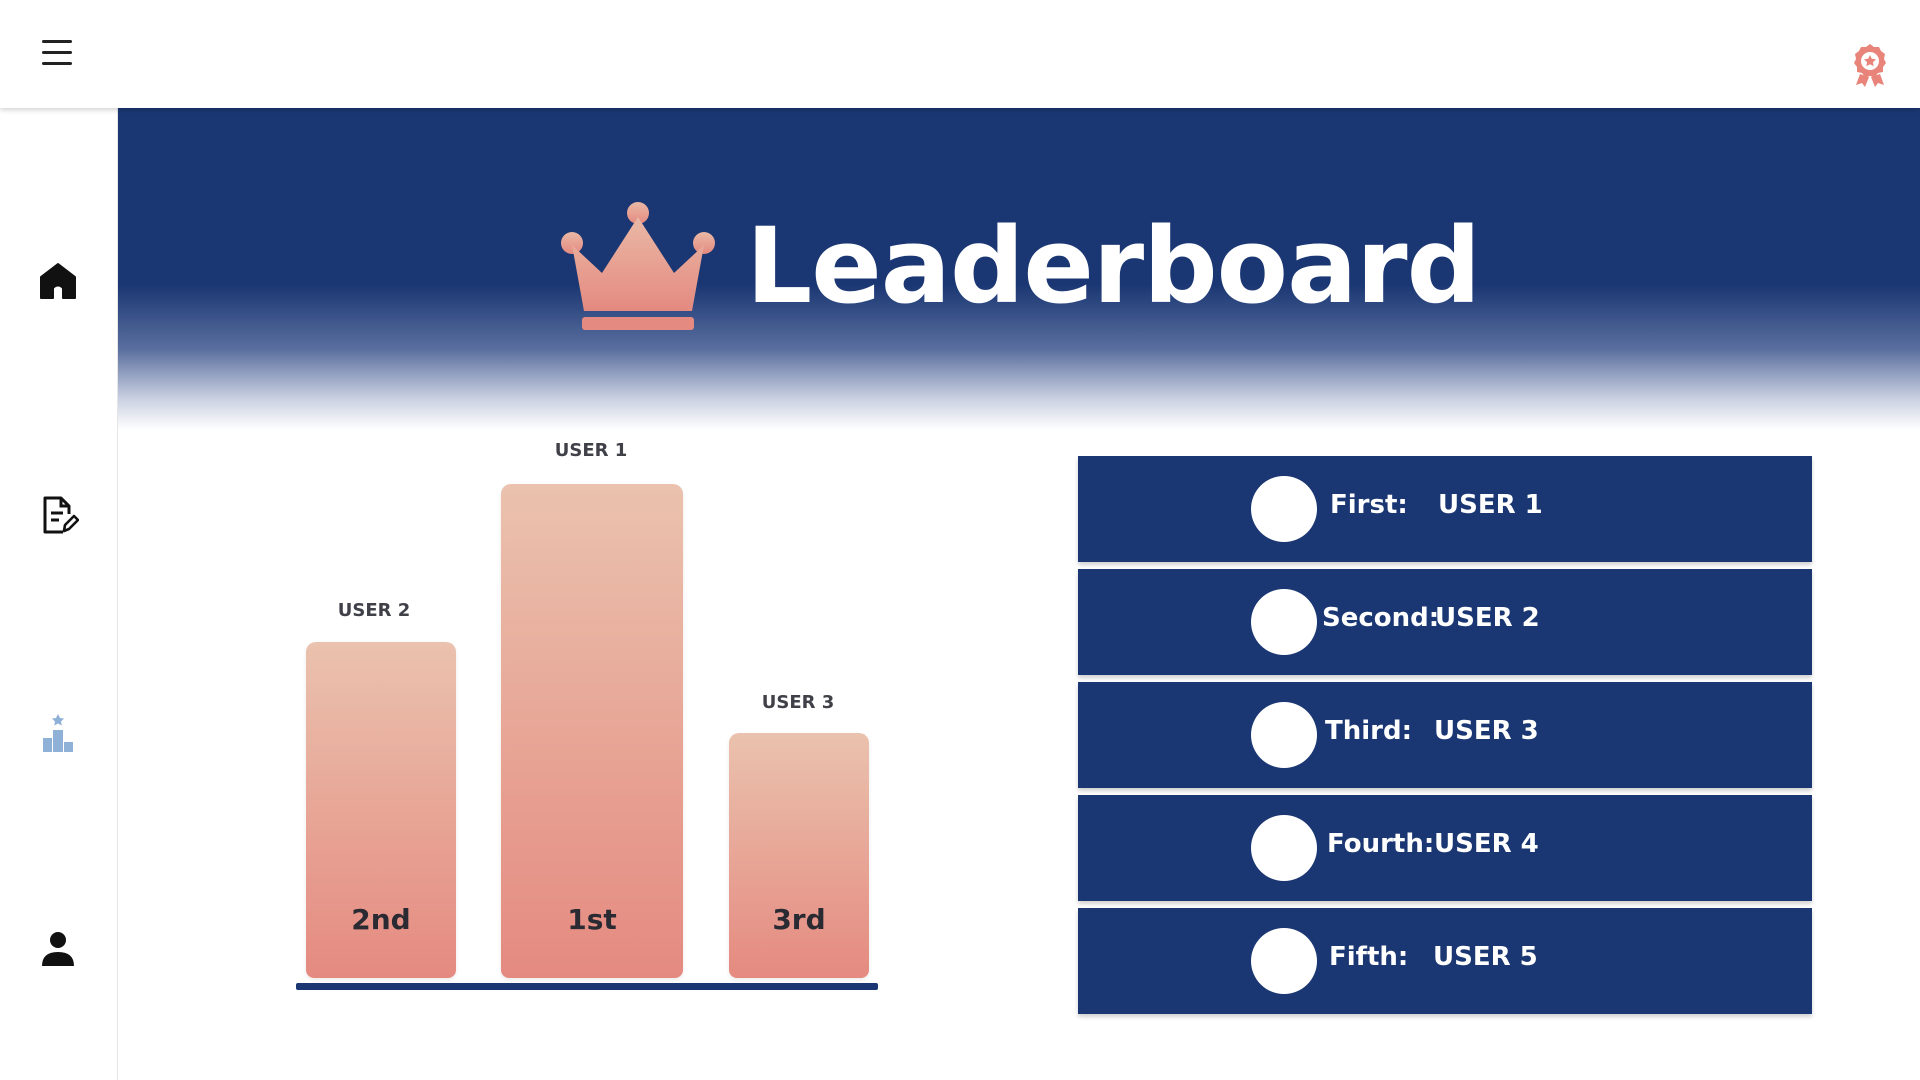  What do you see at coordinates (1381, 844) in the screenshot?
I see `rank-label: Fourth:` at bounding box center [1381, 844].